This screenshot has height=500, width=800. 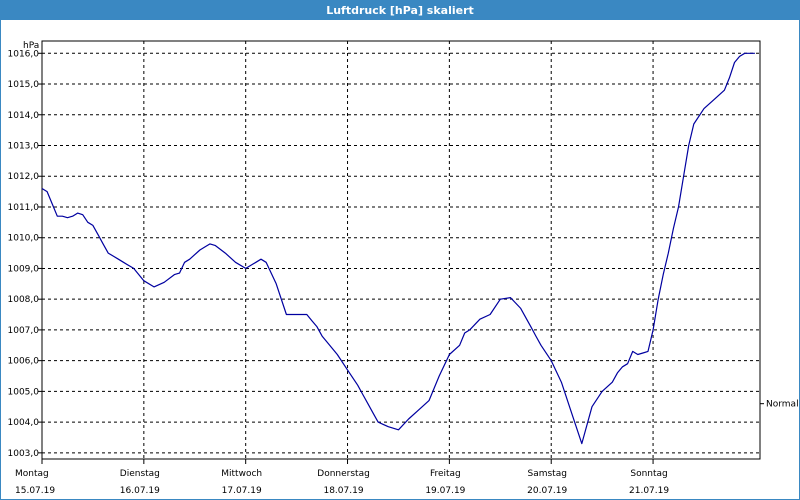 I want to click on x-tick-day: Montag, so click(x=32, y=474).